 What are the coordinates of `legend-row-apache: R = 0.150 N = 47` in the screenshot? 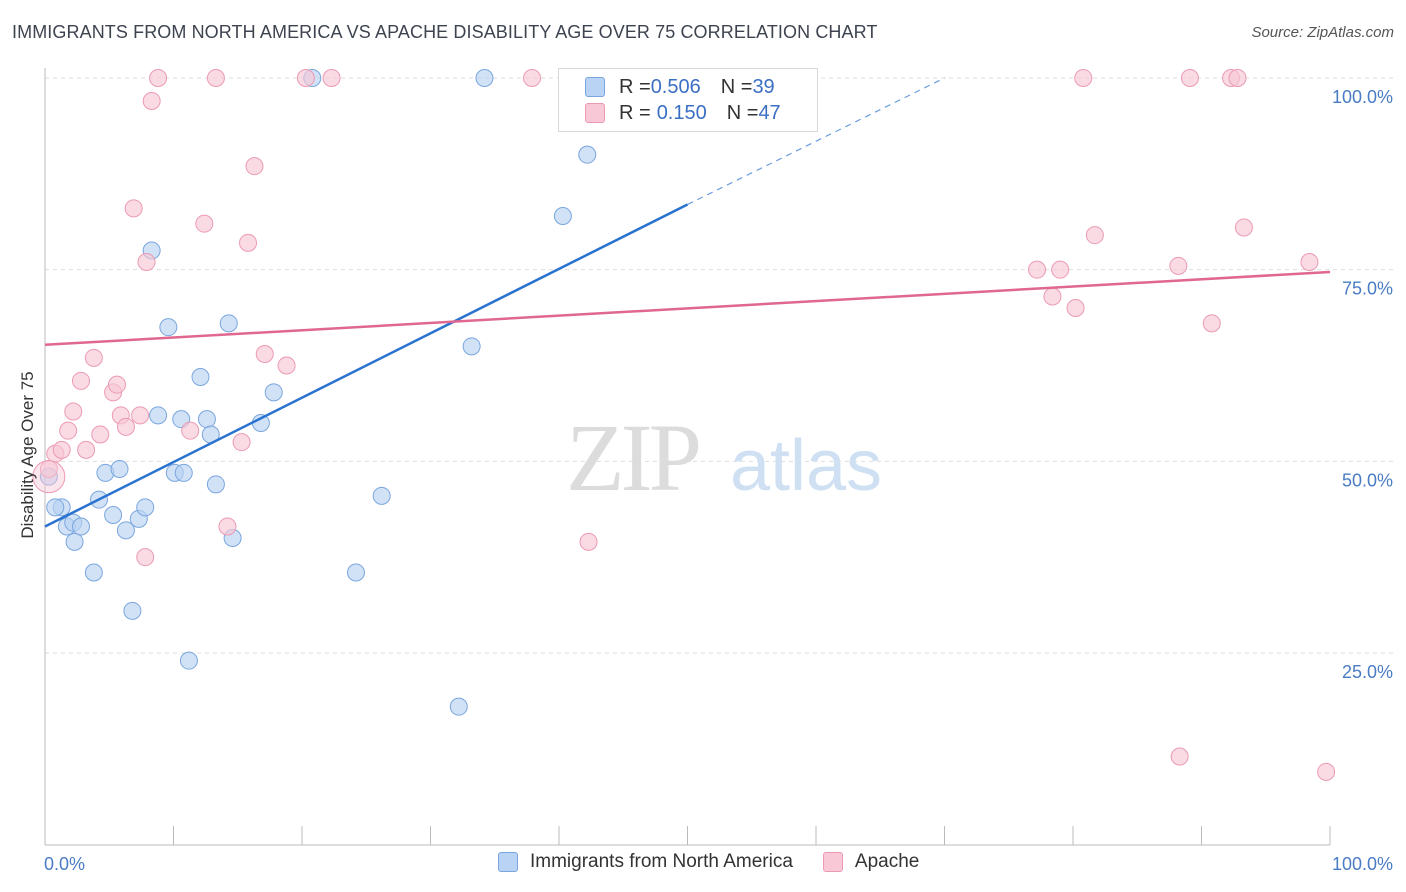 It's located at (683, 113).